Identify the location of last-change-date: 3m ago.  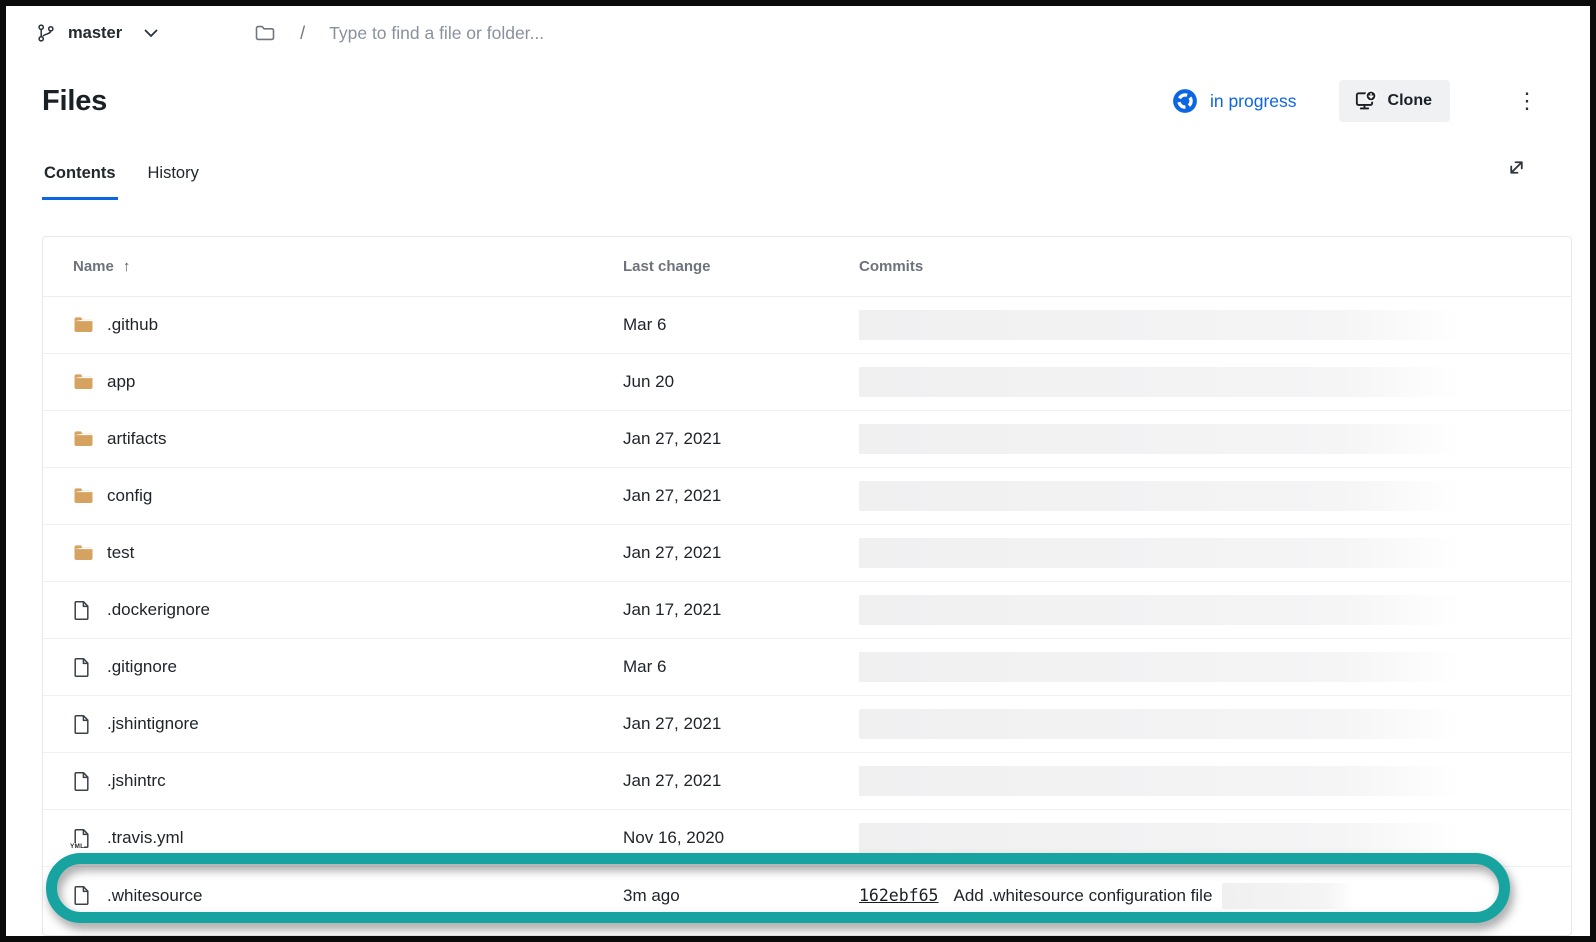
(651, 895).